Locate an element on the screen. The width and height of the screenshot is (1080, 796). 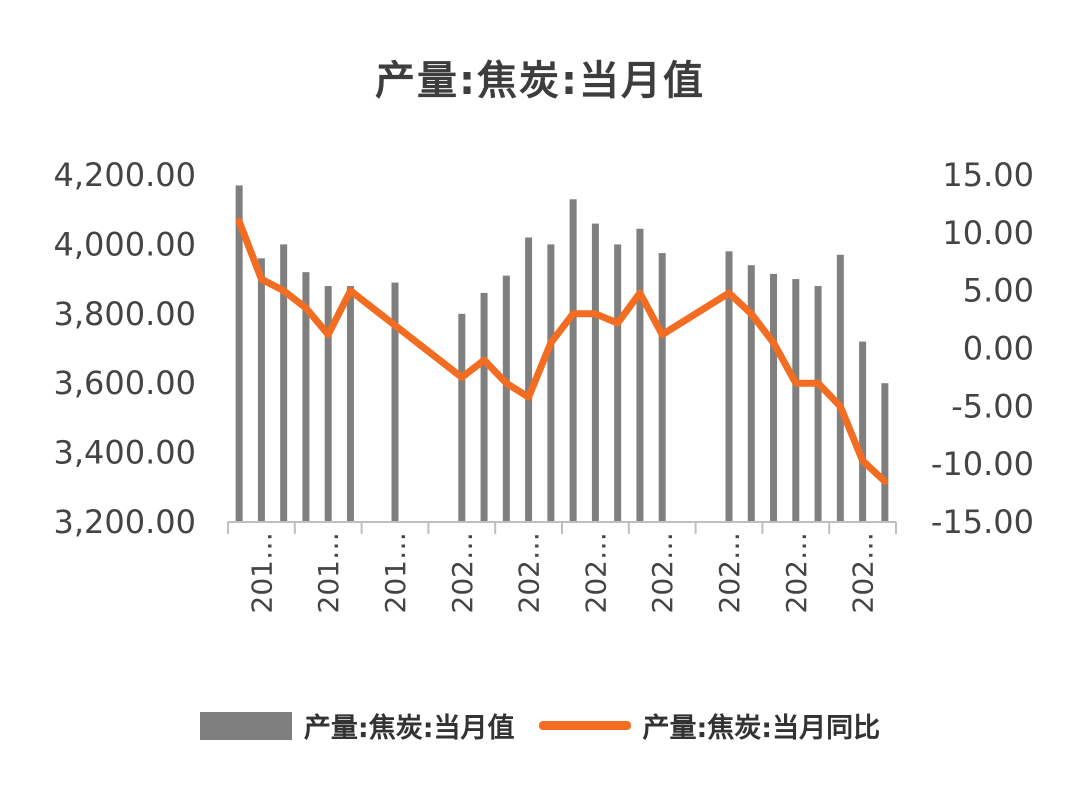
y-right-tick-label: 0.00 is located at coordinates (998, 349).